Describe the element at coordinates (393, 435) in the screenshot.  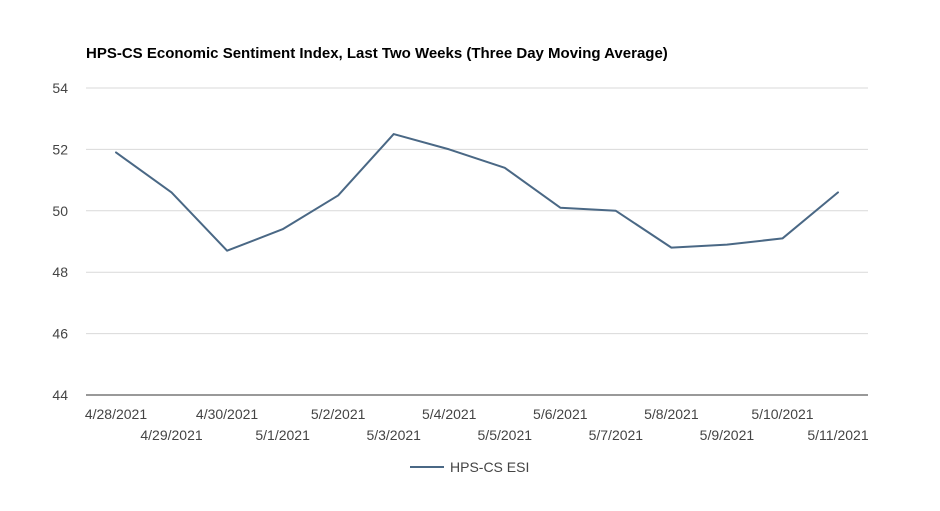
I see `x-tick-label: 5/3/2021` at that location.